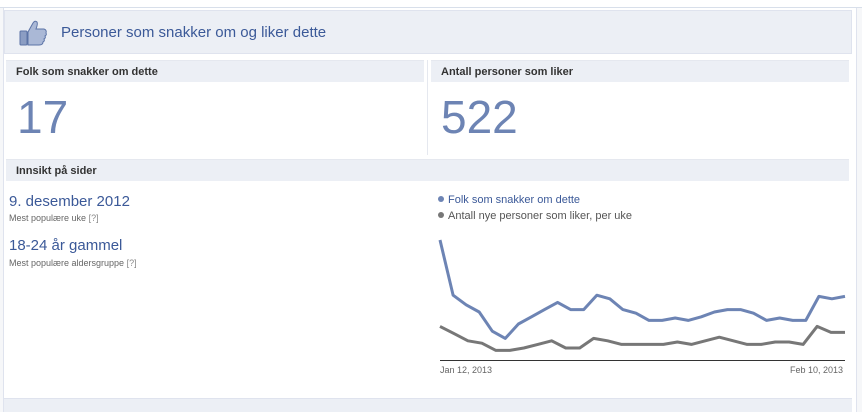 The image size is (862, 412). What do you see at coordinates (427, 170) in the screenshot?
I see `insights-heading: Innsikt på sider` at bounding box center [427, 170].